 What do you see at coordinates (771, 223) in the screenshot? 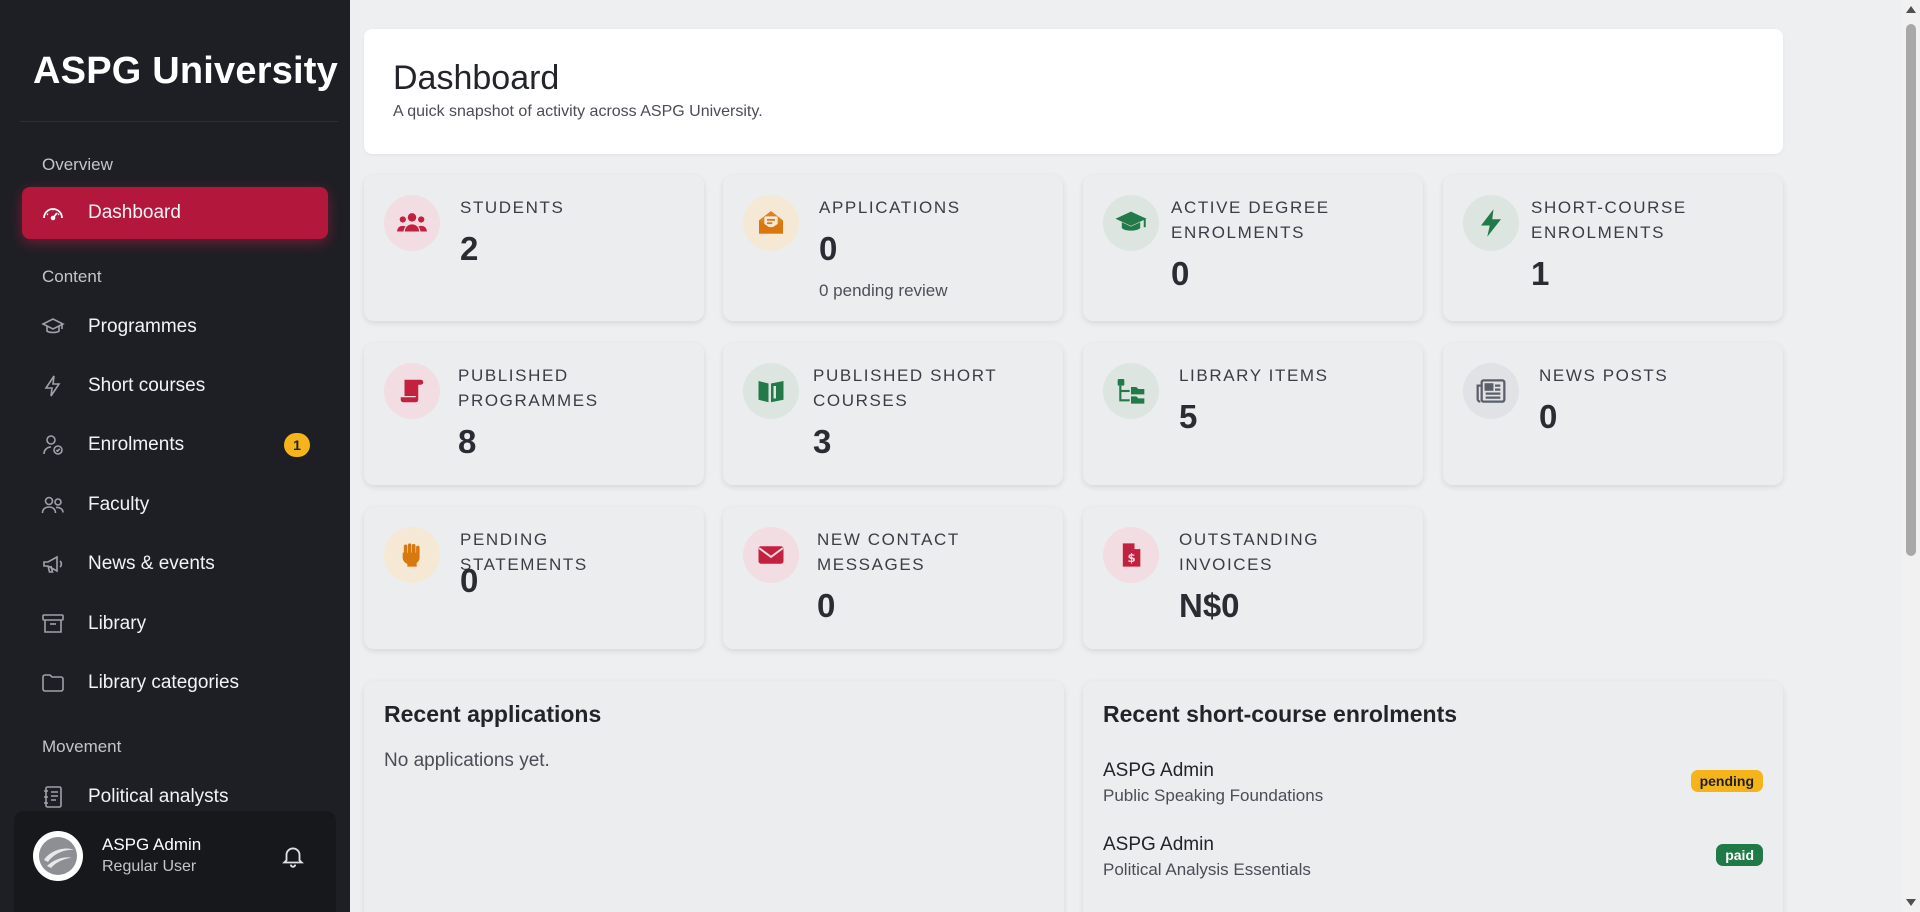
I see `envelope-open-icon` at bounding box center [771, 223].